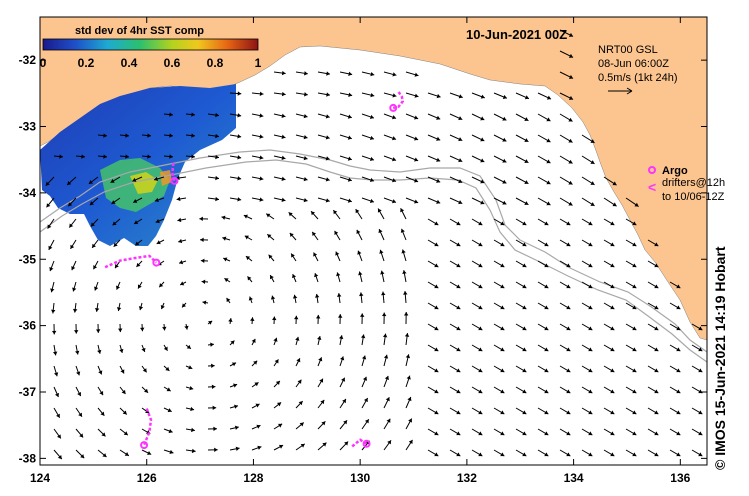 The height and width of the screenshot is (496, 749). Describe the element at coordinates (43, 63) in the screenshot. I see `colorbar-tick-label: 0` at that location.